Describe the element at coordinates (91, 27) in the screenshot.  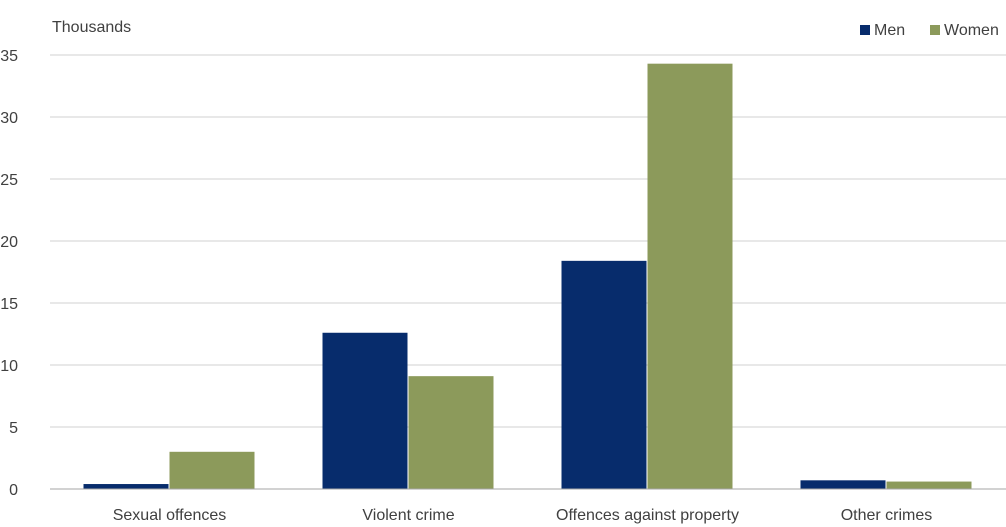
I see `y-axis-unit-label: Thousands` at that location.